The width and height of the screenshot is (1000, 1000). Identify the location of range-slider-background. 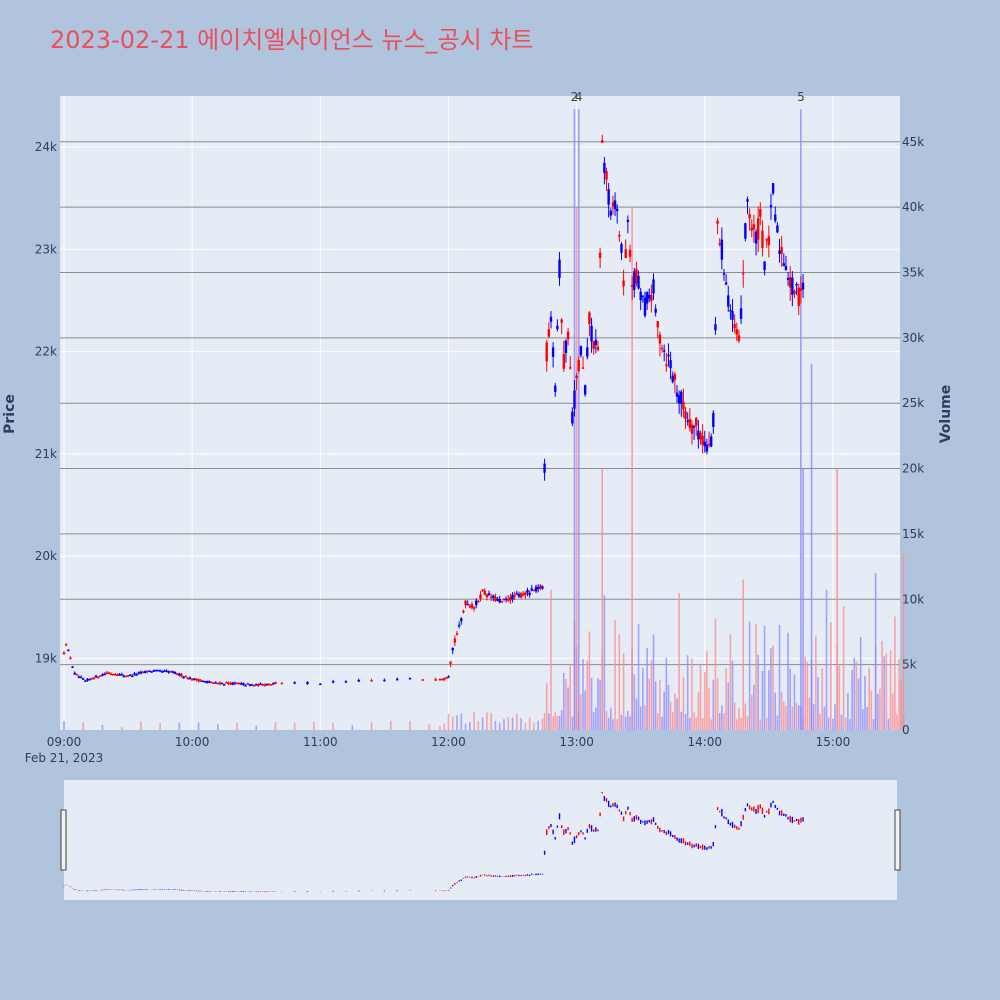
(480, 840).